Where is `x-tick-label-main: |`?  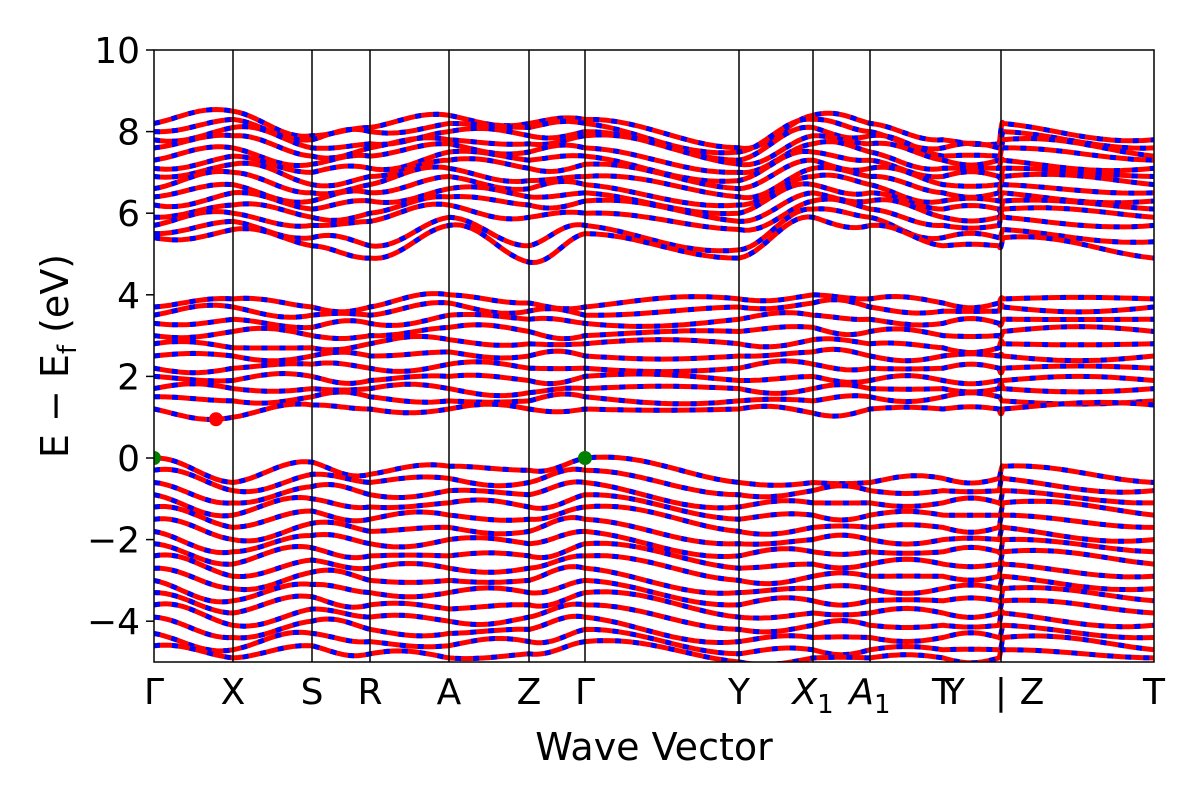 x-tick-label-main: | is located at coordinates (1001, 692).